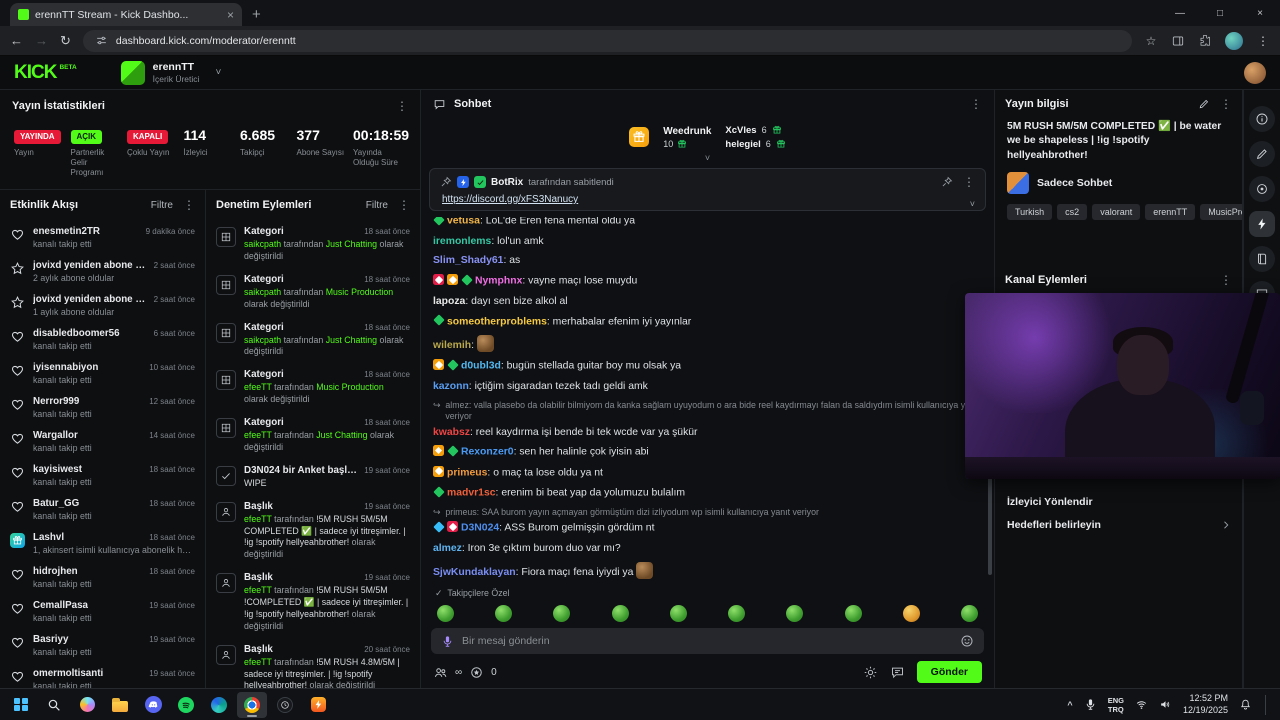 This screenshot has width=1280, height=720. I want to click on moderation-menu-icon: ⋮, so click(404, 205).